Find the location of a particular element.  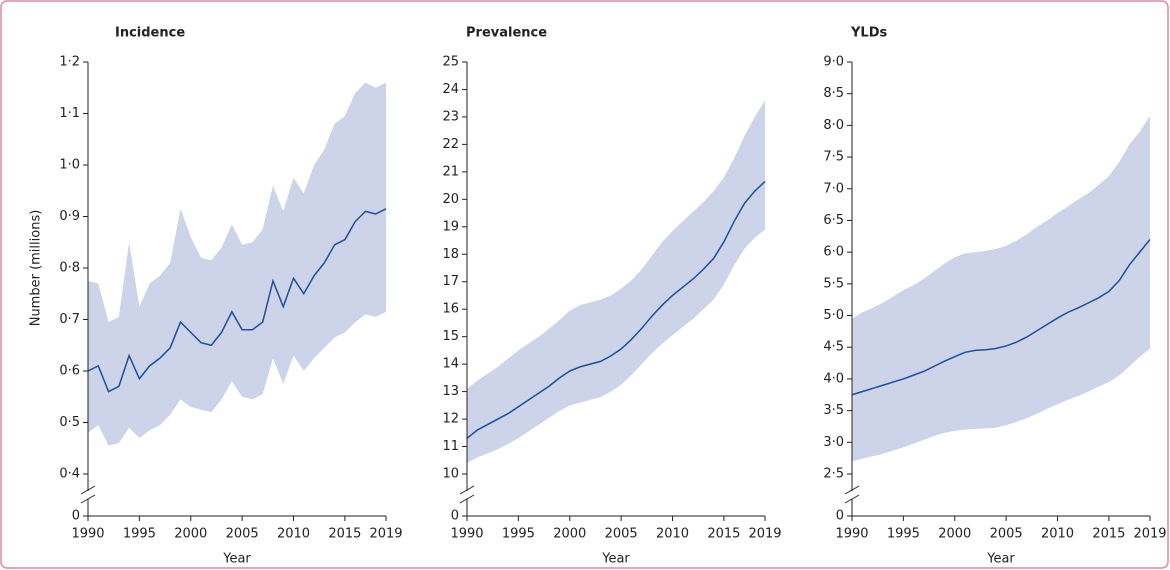

y-tick-label: 0·9 is located at coordinates (69, 216).